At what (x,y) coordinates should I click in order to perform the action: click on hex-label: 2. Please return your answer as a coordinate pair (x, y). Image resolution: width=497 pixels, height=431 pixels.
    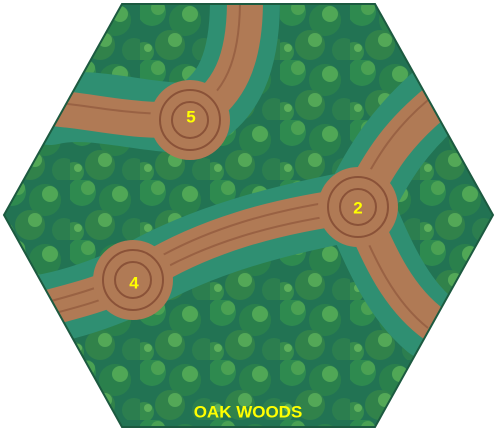
    Looking at the image, I should click on (357, 207).